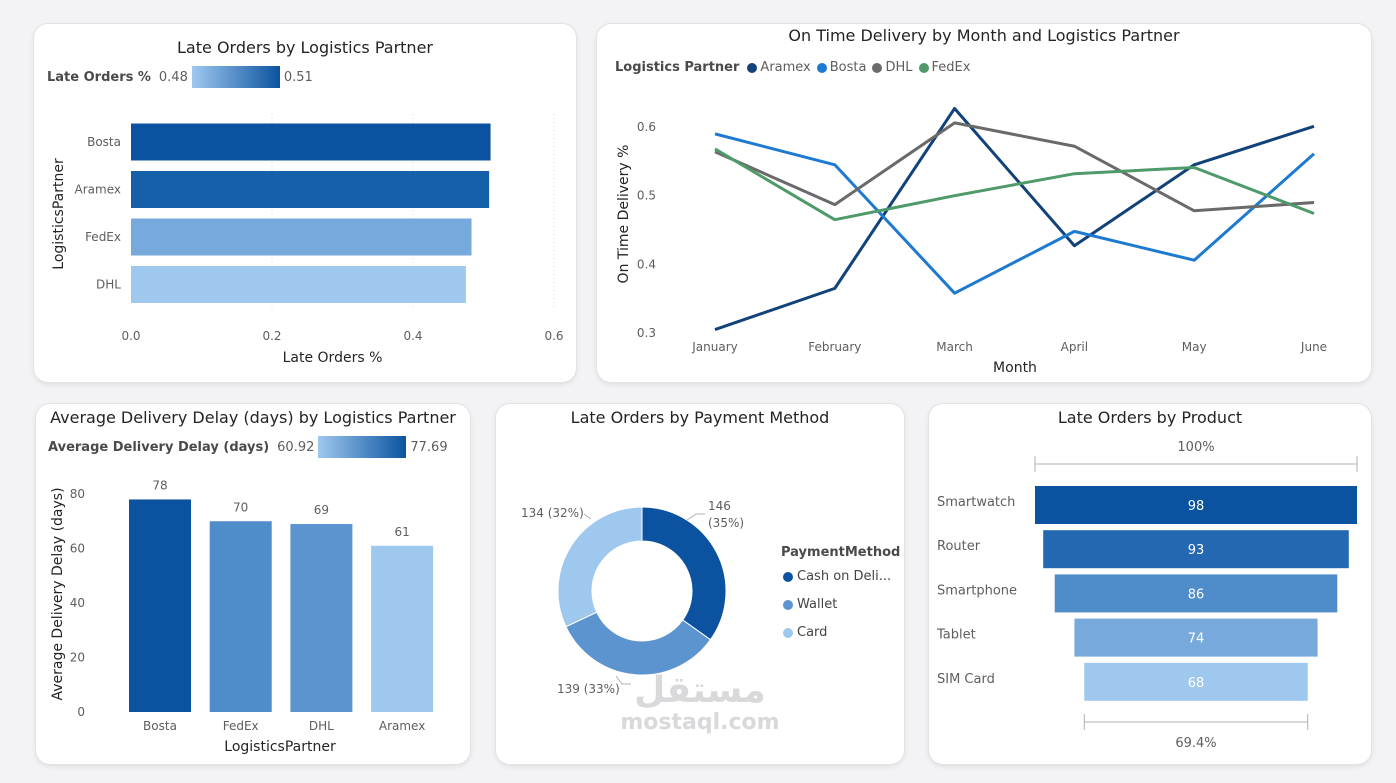 This screenshot has height=783, width=1396. I want to click on series-line-bosta, so click(1014, 213).